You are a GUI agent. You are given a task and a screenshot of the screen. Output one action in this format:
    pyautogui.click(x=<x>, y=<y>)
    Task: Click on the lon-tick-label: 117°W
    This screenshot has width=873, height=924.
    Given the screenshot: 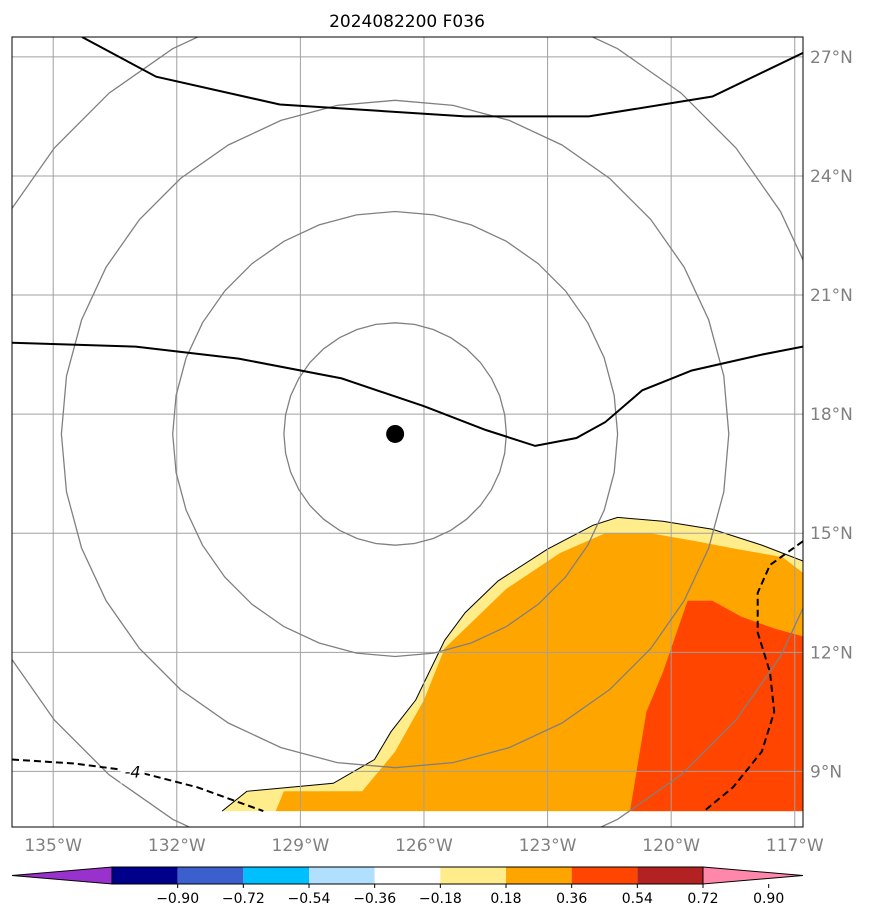 What is the action you would take?
    pyautogui.click(x=795, y=846)
    